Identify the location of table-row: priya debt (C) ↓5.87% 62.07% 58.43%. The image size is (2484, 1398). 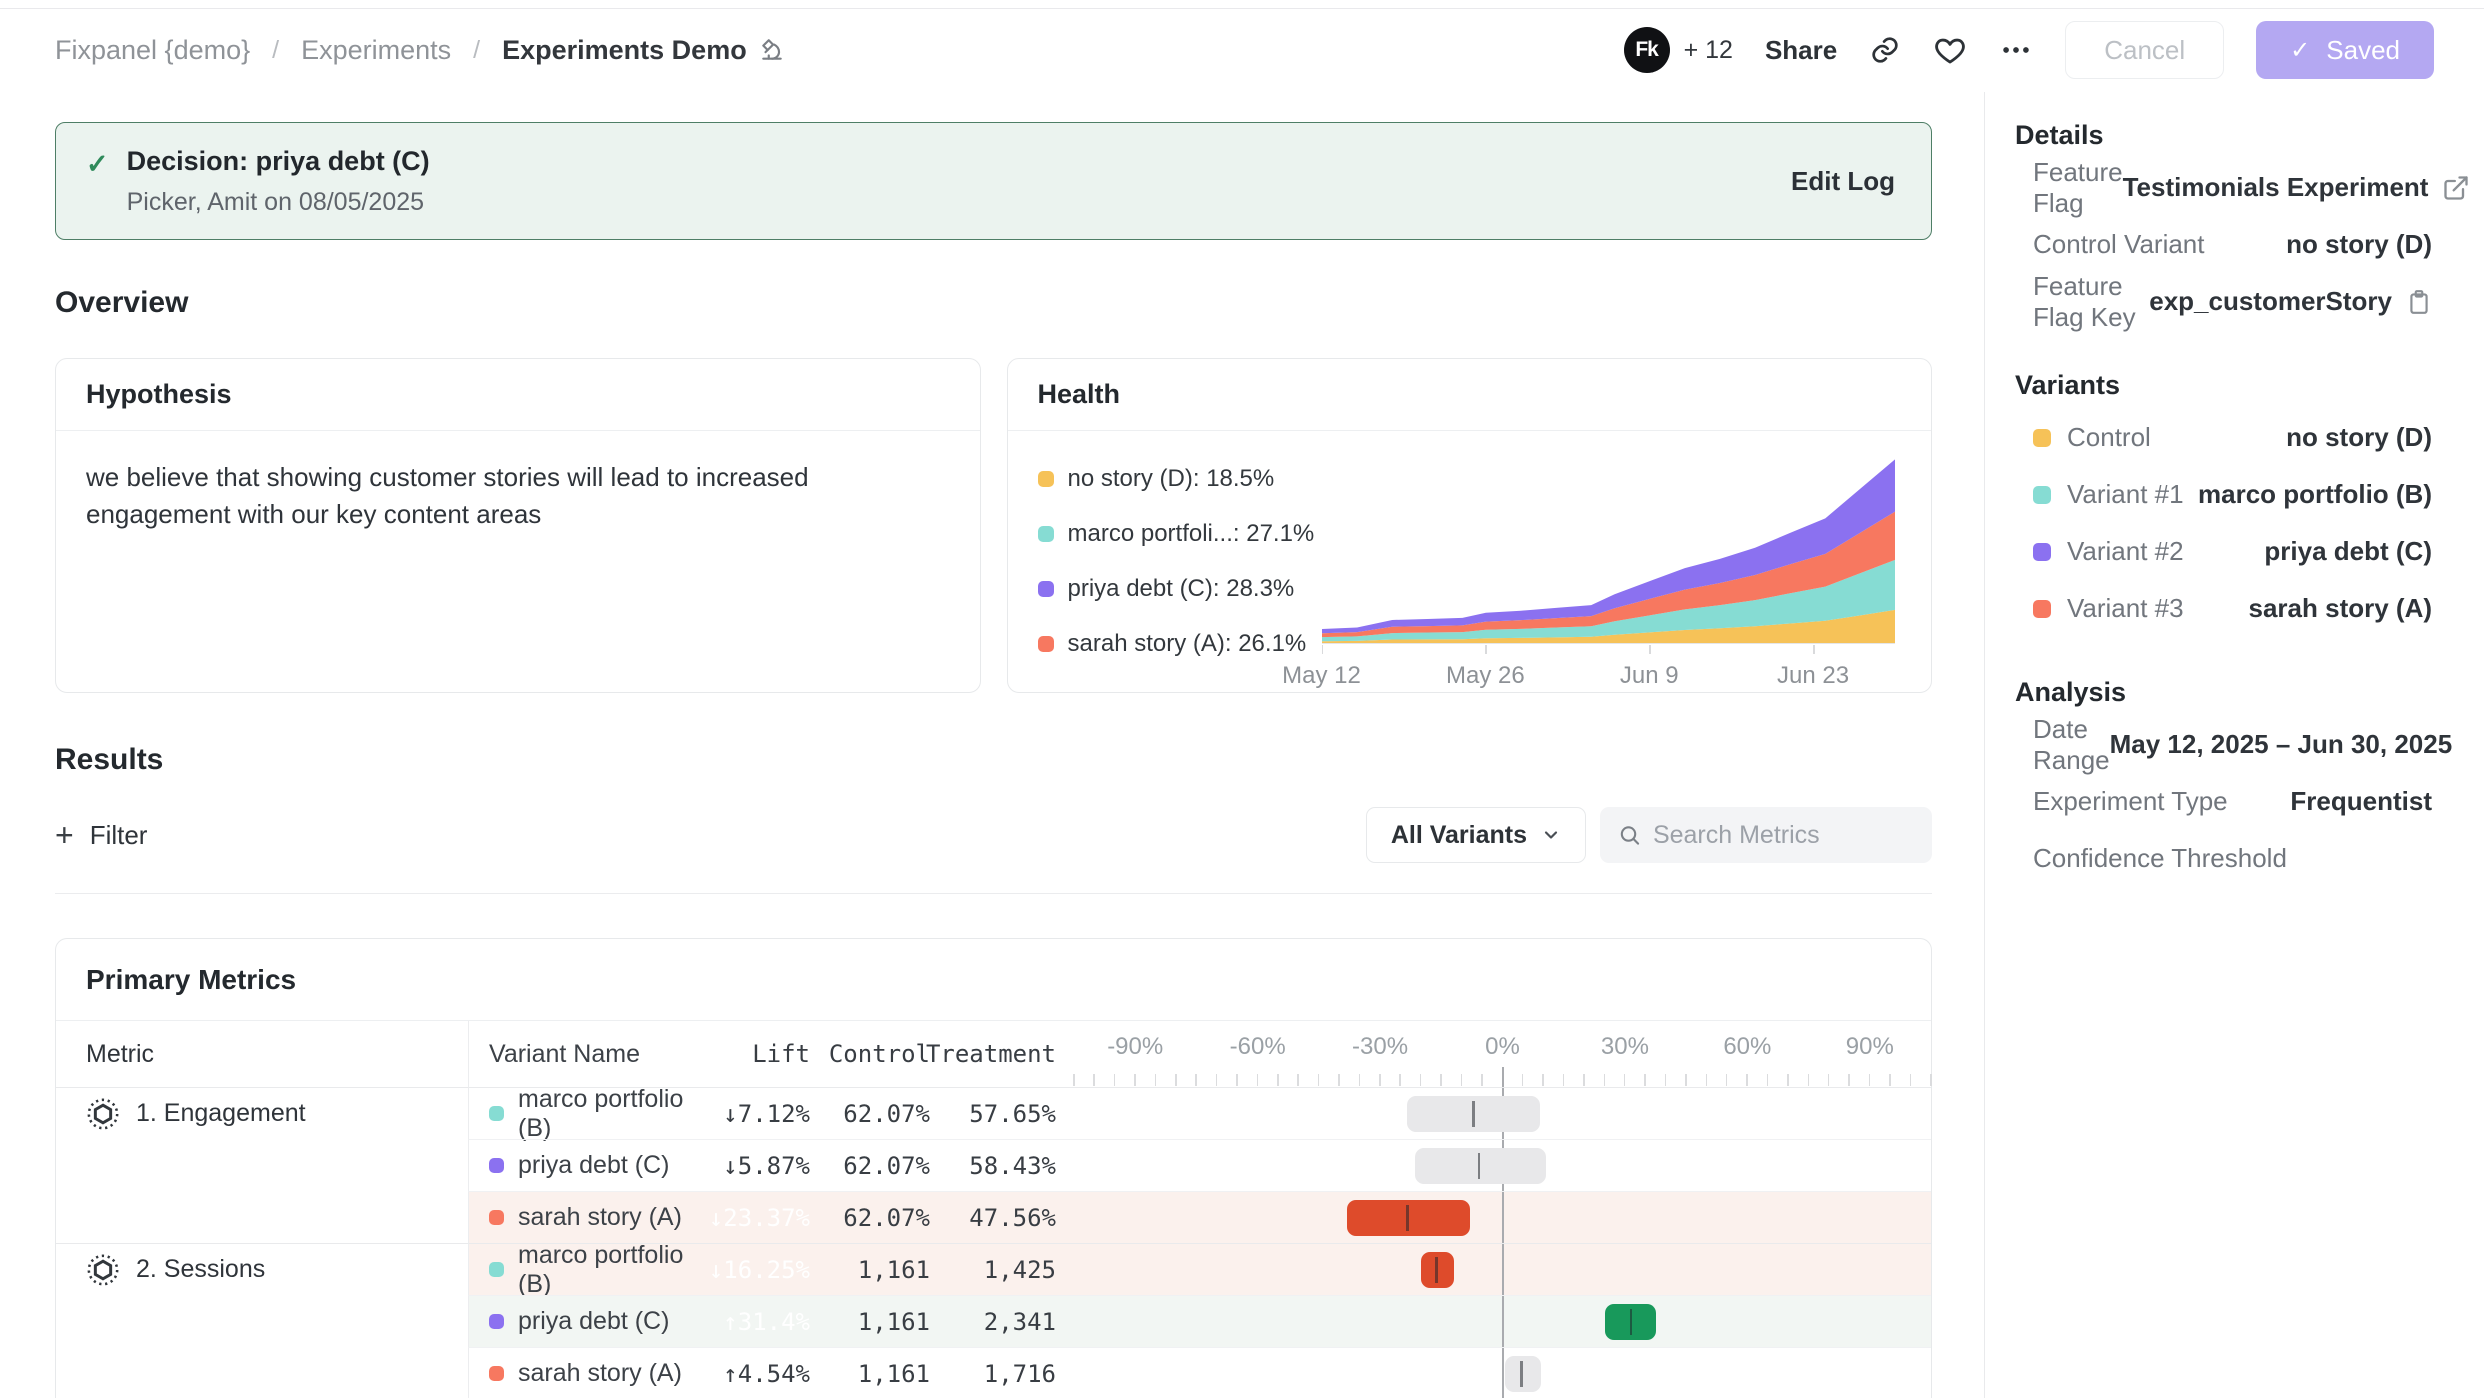
(993, 1165).